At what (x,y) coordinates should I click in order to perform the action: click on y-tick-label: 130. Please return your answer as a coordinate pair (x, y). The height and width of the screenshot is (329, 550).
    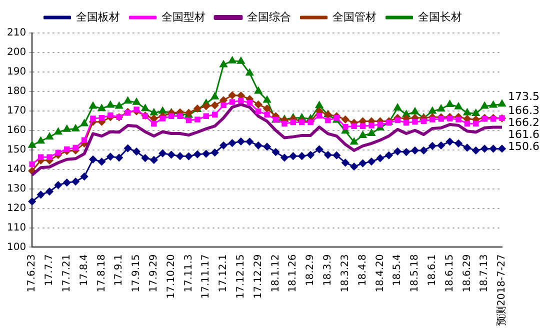
    Looking at the image, I should click on (16, 188).